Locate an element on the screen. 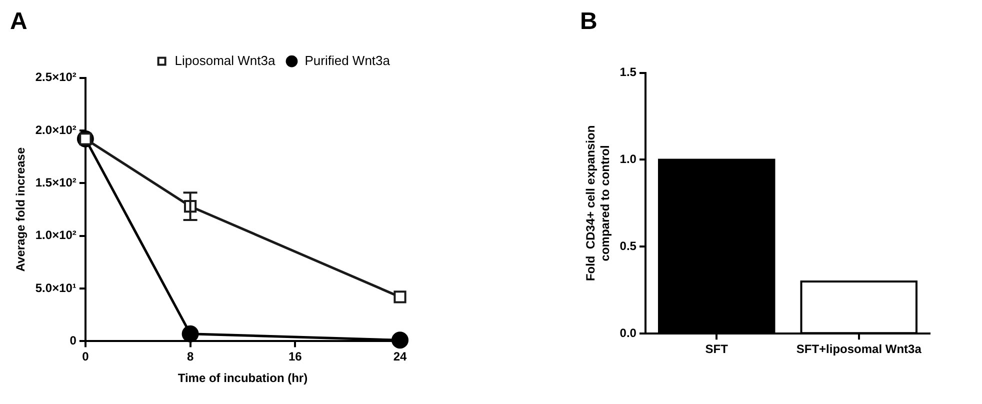 This screenshot has width=982, height=404. y-tick-label: 5.0×10¹ is located at coordinates (55, 287).